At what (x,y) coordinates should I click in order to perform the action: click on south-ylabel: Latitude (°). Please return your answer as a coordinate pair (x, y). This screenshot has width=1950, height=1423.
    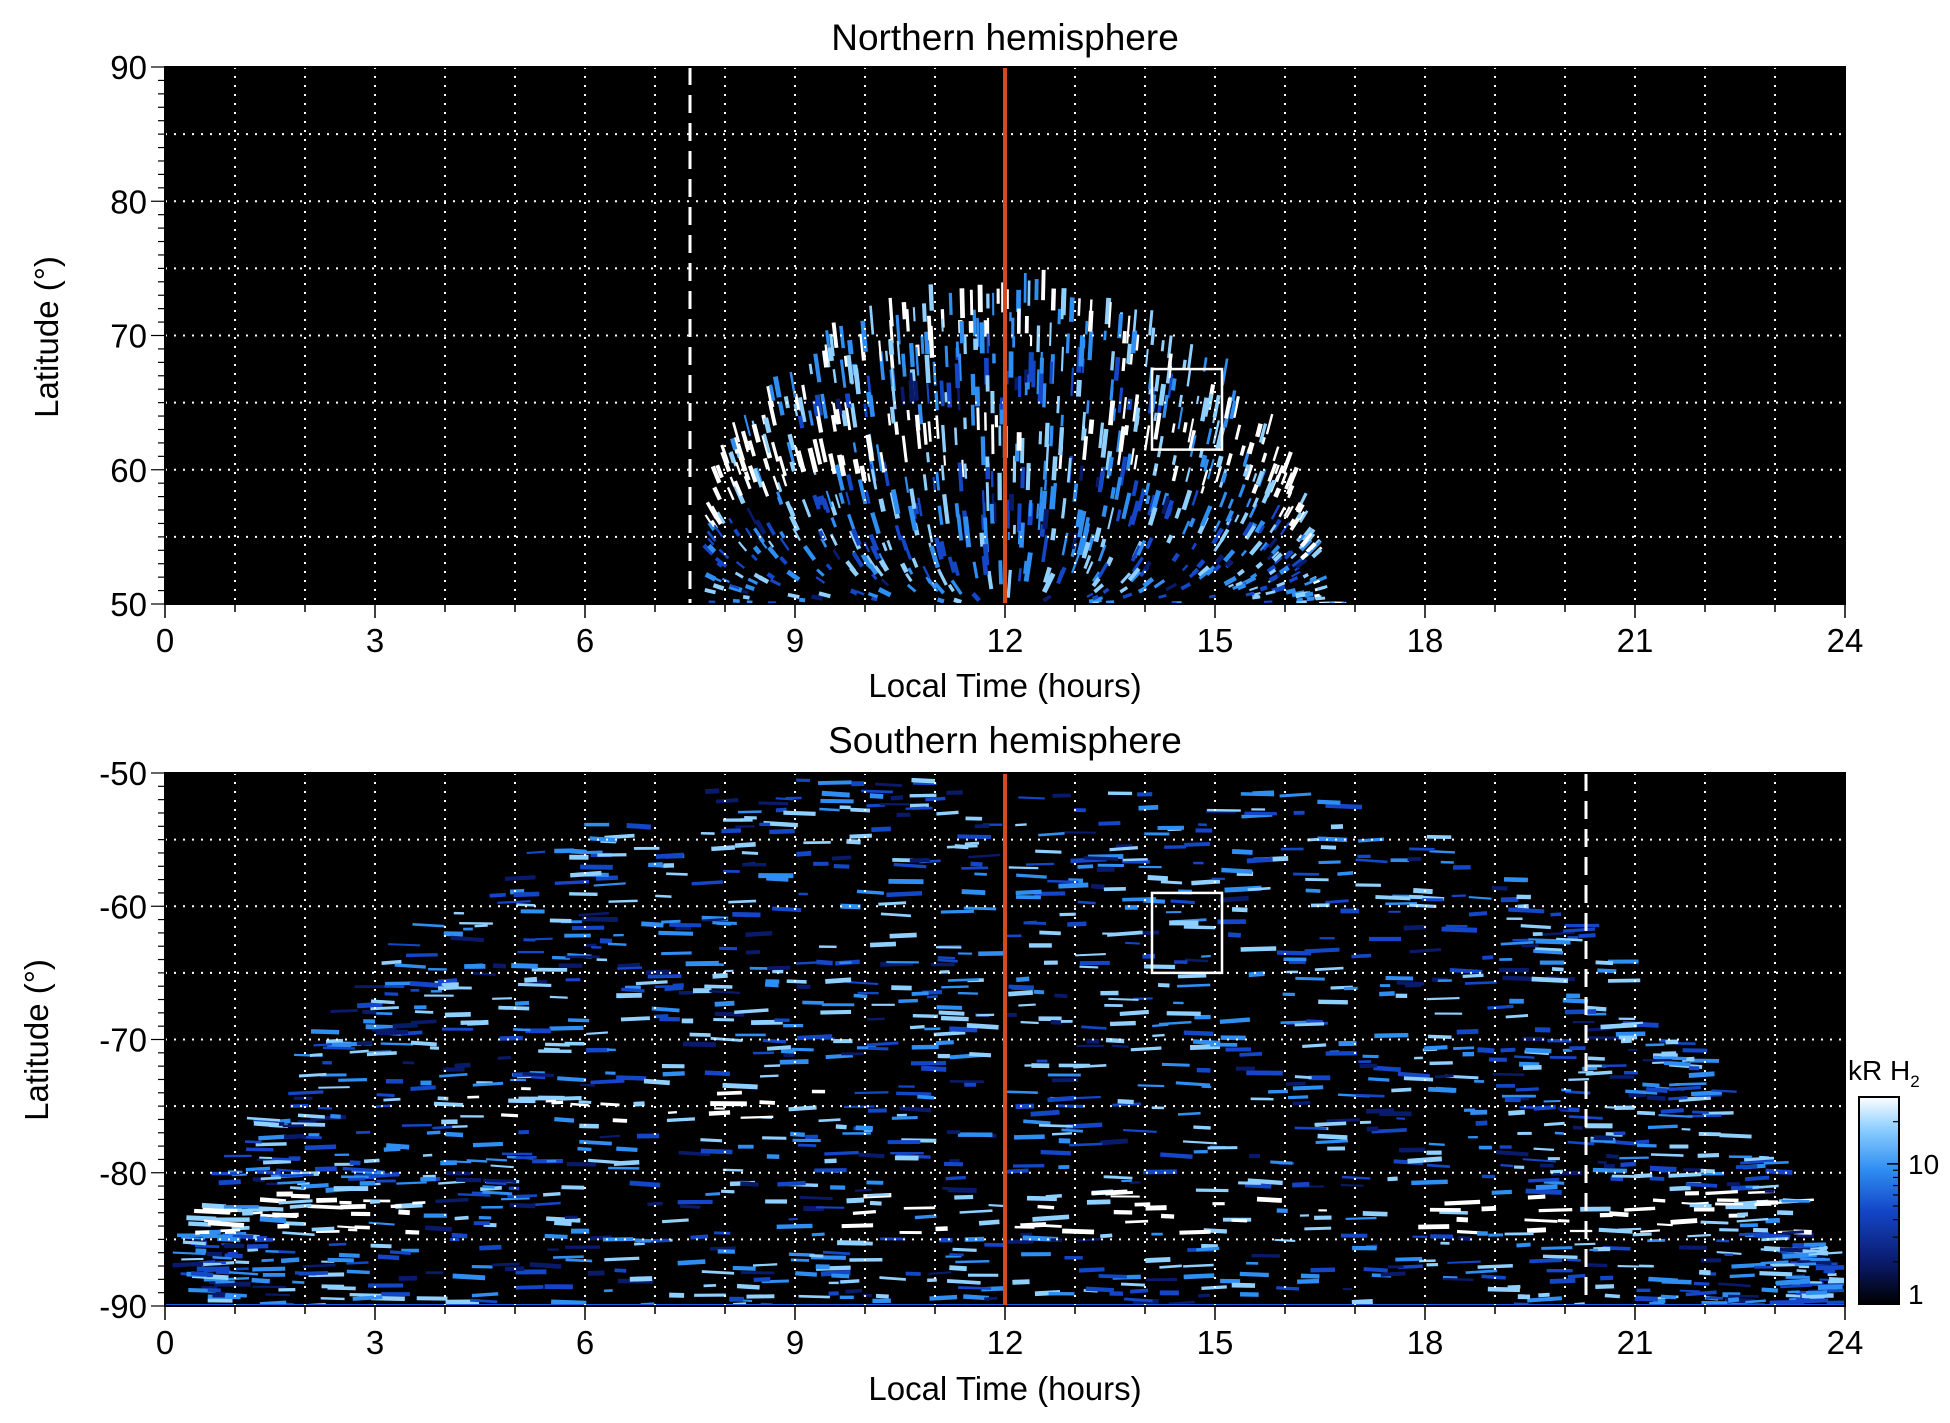
    Looking at the image, I should click on (36, 1040).